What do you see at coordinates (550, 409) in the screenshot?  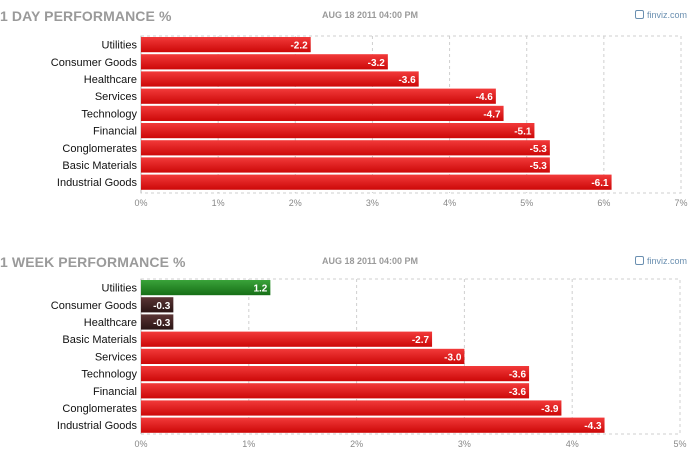 I see `bar-value-label: -3.9` at bounding box center [550, 409].